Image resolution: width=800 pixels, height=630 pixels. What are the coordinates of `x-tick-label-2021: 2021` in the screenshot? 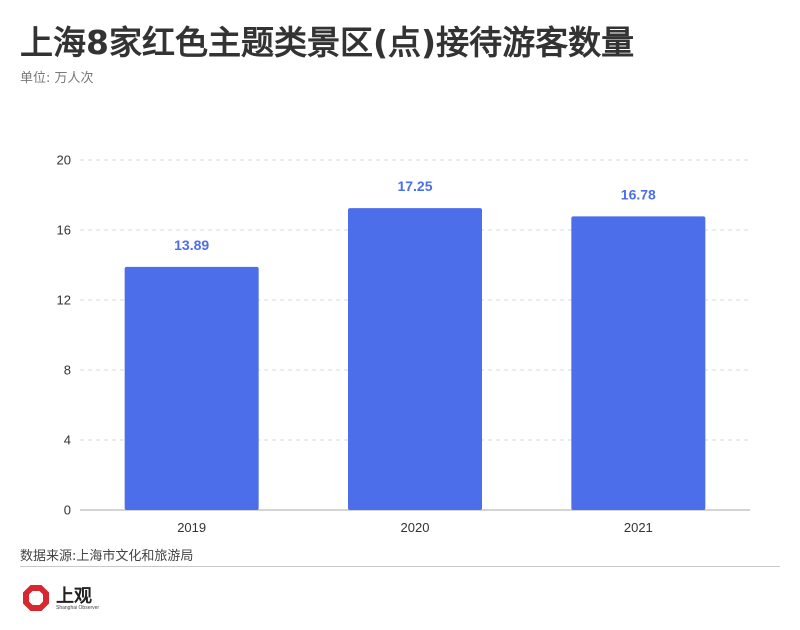 It's located at (638, 527).